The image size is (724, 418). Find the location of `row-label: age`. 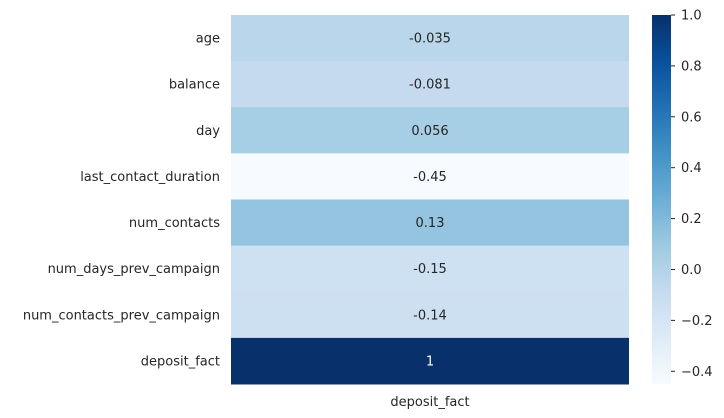

row-label: age is located at coordinates (208, 39).